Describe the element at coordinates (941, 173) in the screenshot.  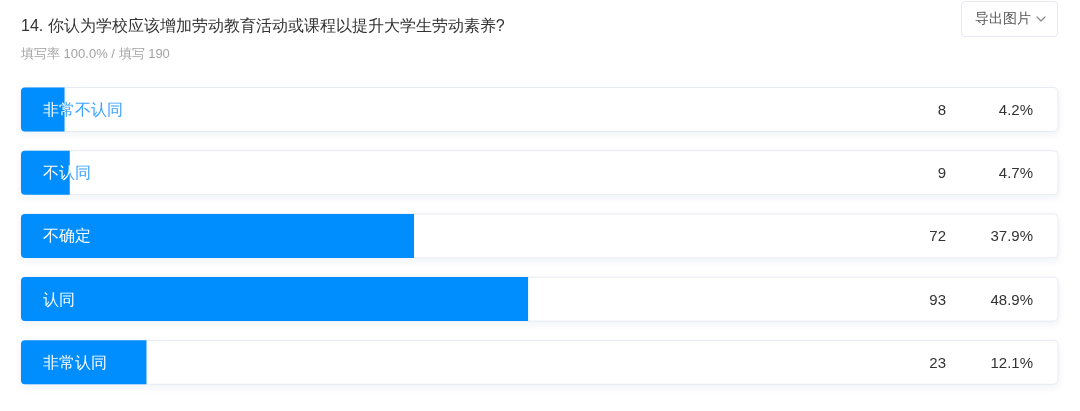
I see `annotation: 9` at that location.